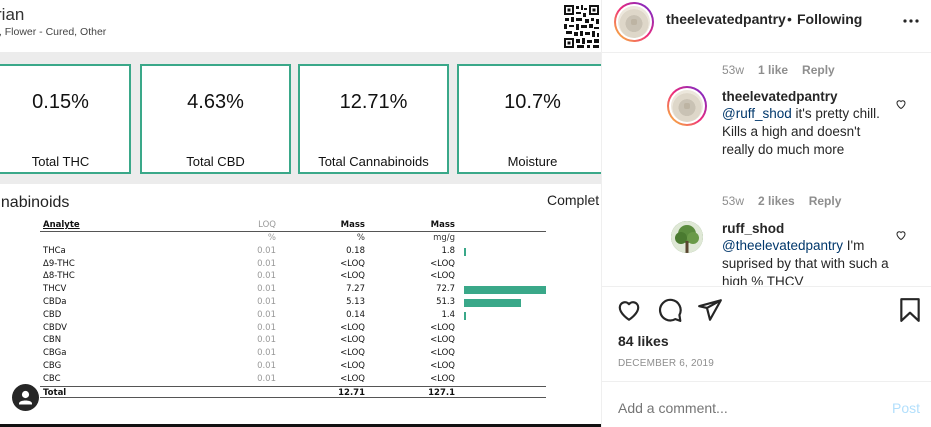 The width and height of the screenshot is (931, 427). Describe the element at coordinates (373, 119) in the screenshot. I see `stat-box-total-cannabinoids: 12.71% Total Cannabinoids` at that location.